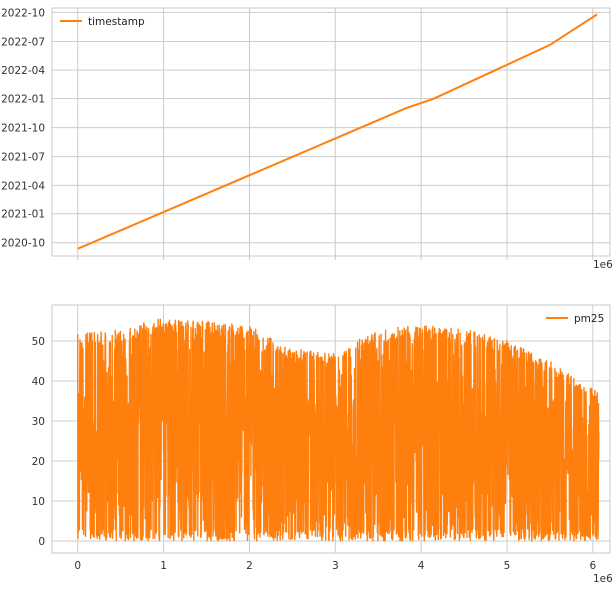 The image size is (616, 589). Describe the element at coordinates (421, 566) in the screenshot. I see `pm25-x-tick-label: 4` at that location.